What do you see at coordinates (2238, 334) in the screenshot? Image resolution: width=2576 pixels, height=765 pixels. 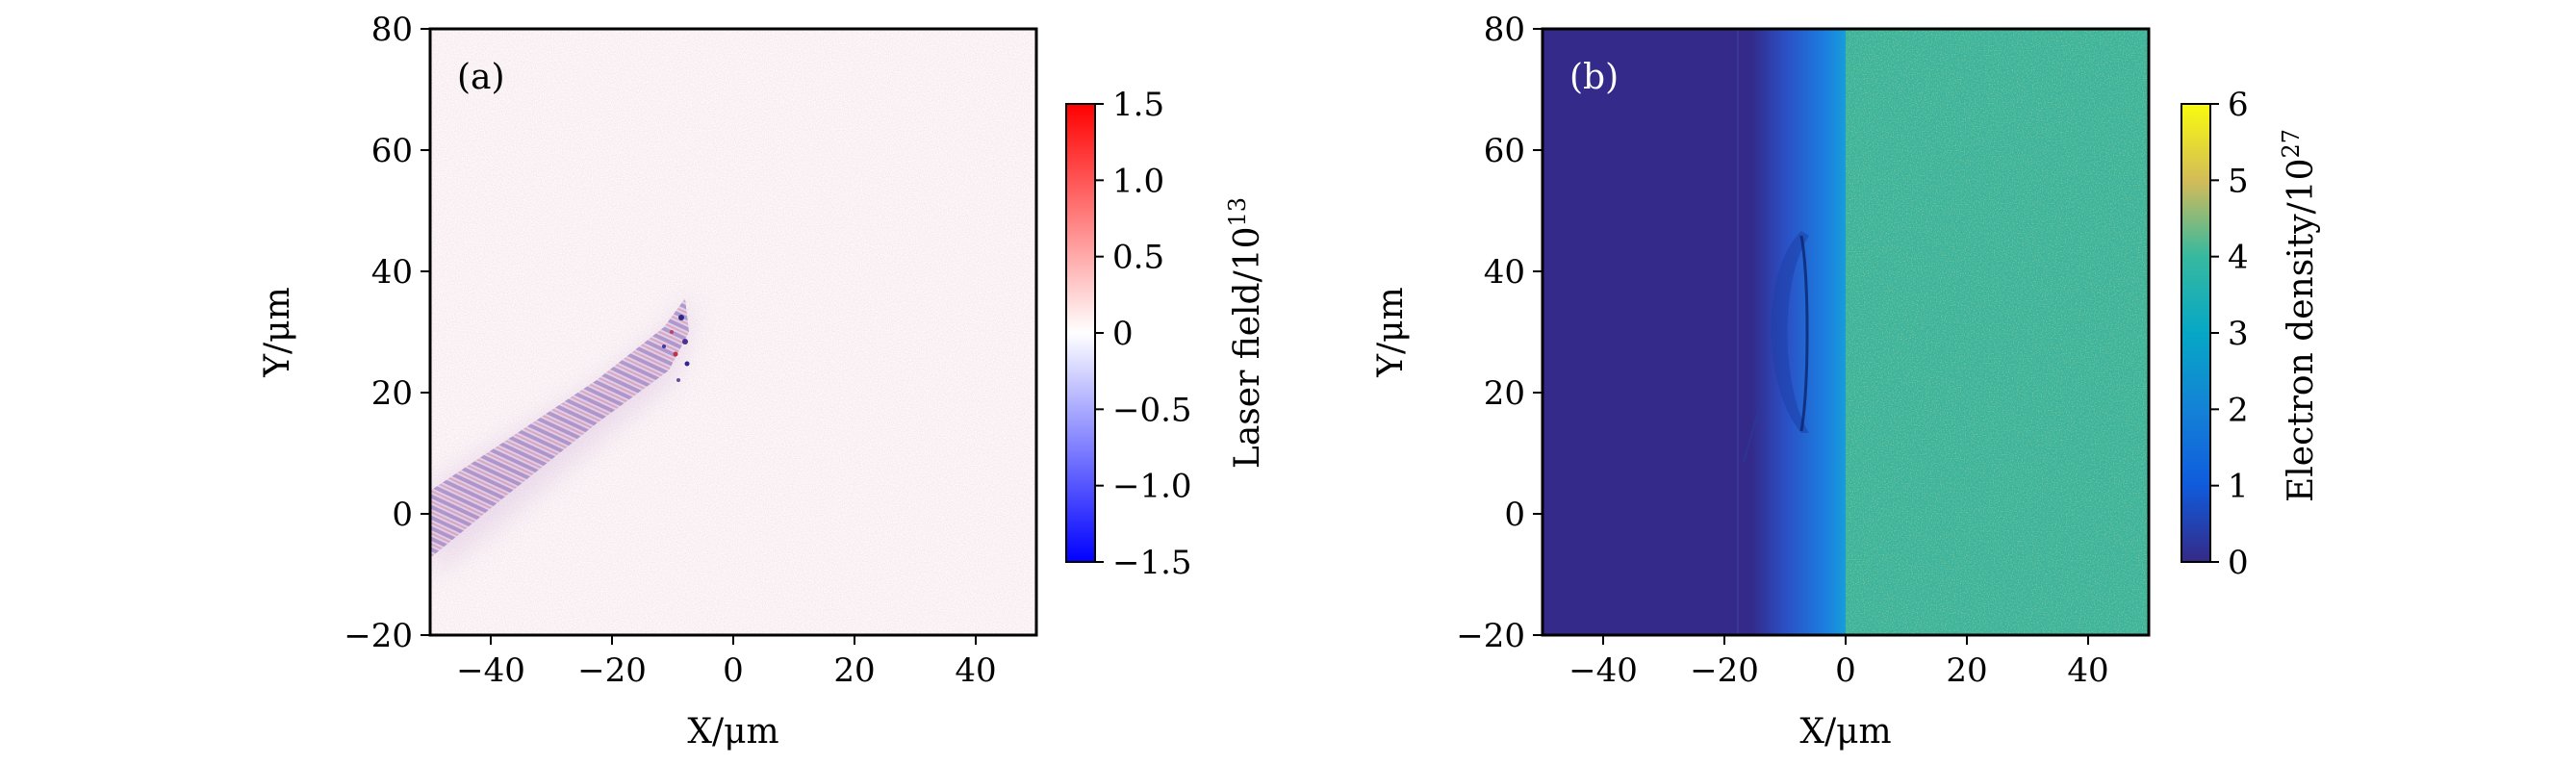 I see `colorbar-tick-label: 3` at bounding box center [2238, 334].